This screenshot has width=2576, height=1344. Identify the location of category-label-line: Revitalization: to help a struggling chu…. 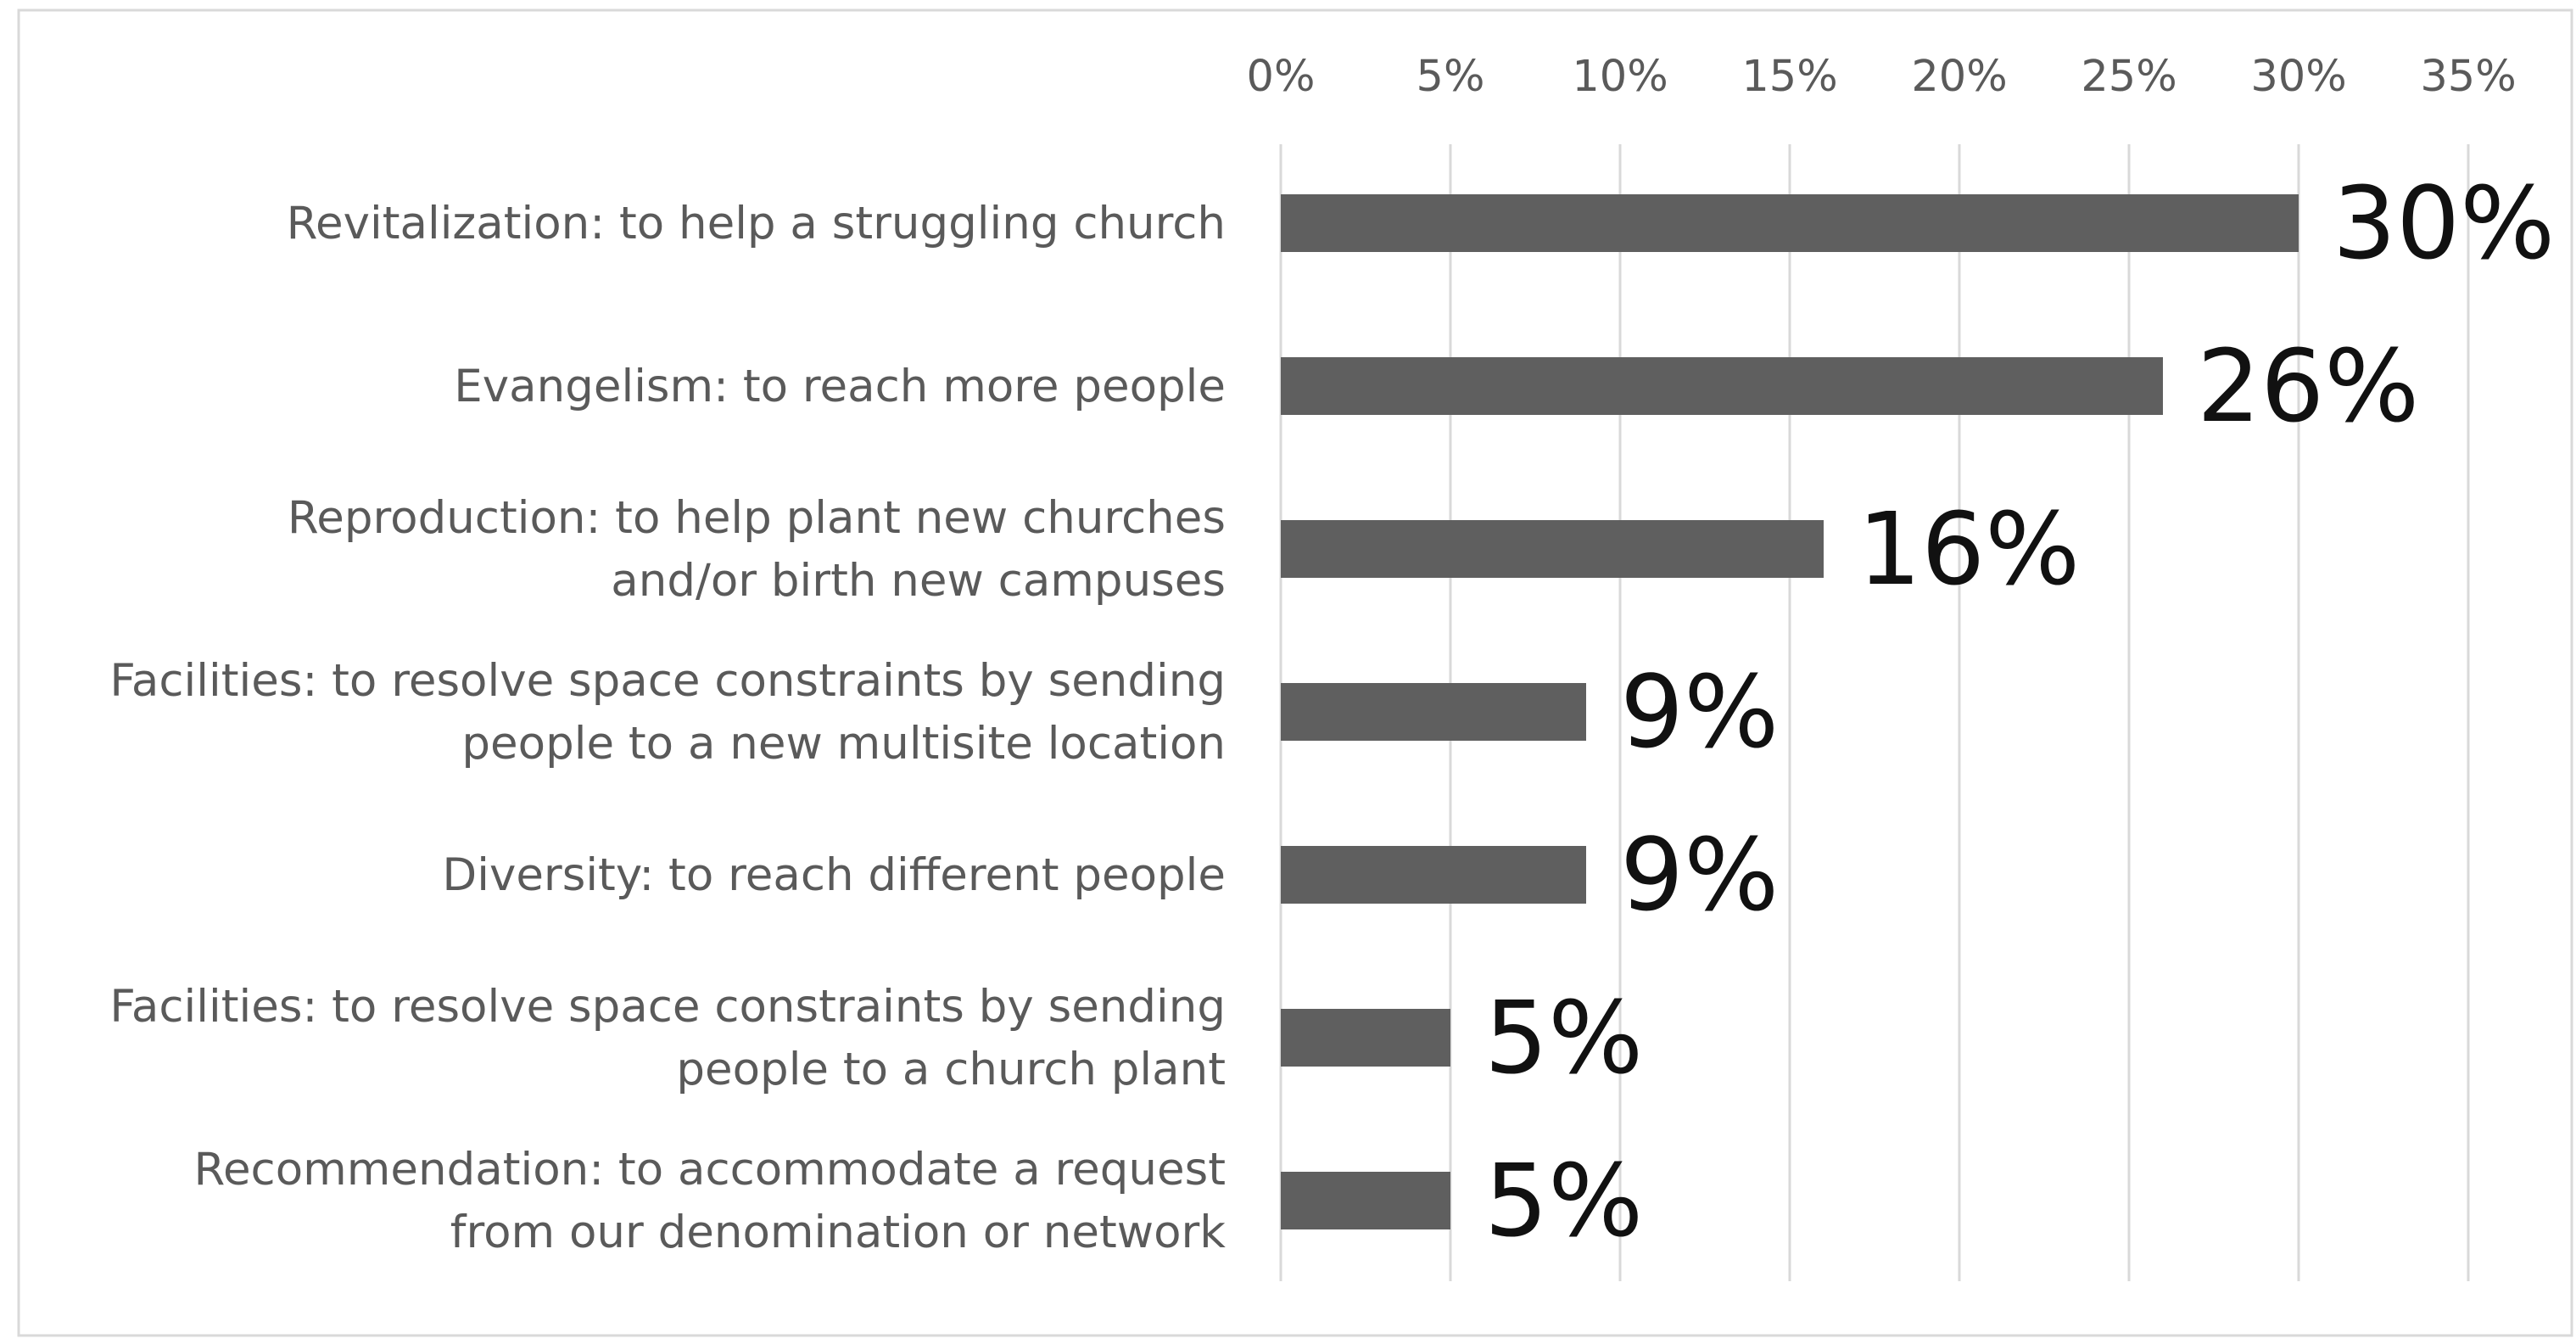
(756, 223).